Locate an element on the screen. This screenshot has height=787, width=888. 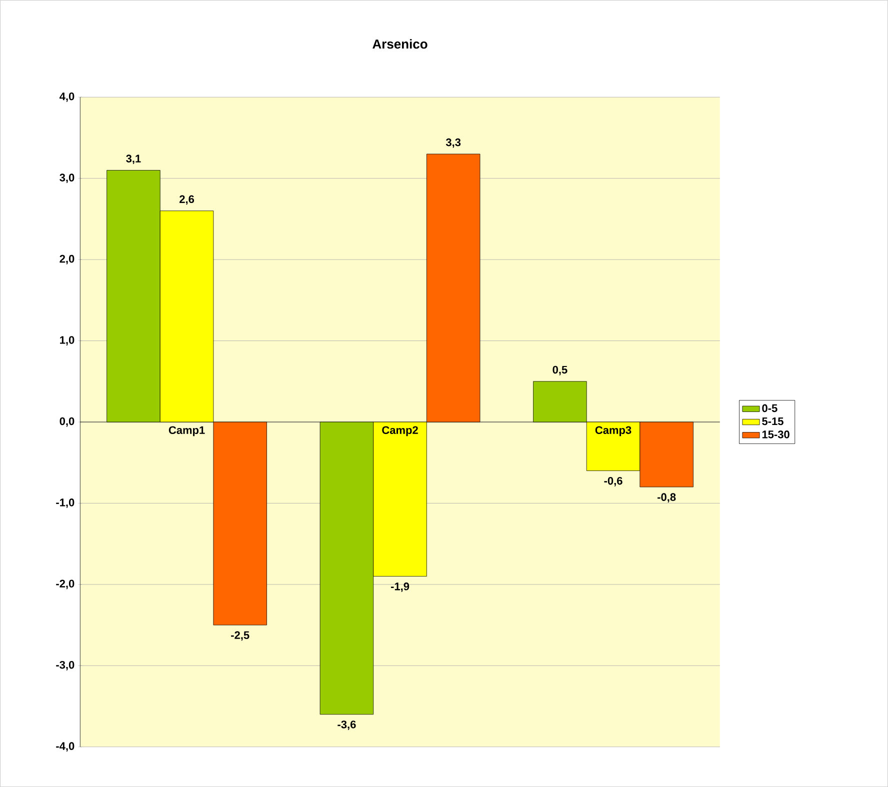
data-label: -2,5 is located at coordinates (240, 636).